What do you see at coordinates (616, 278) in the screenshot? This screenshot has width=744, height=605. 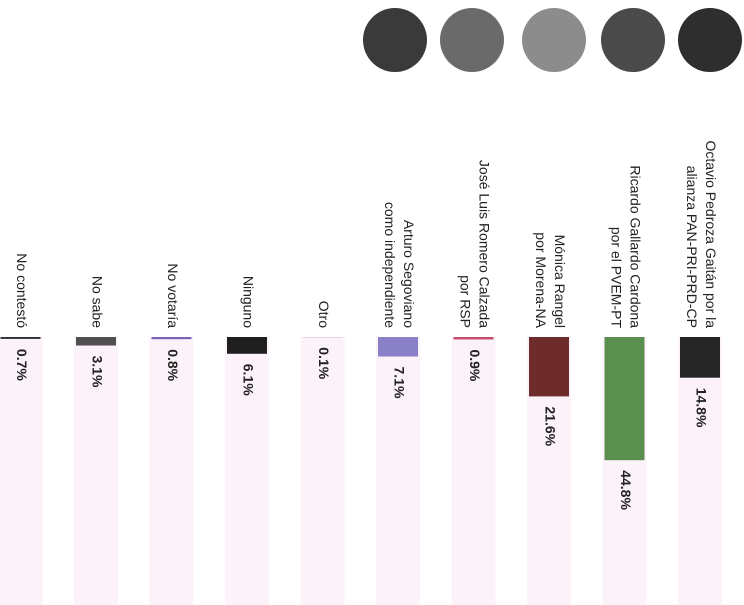 I see `category-label: por el PVEM-PT` at bounding box center [616, 278].